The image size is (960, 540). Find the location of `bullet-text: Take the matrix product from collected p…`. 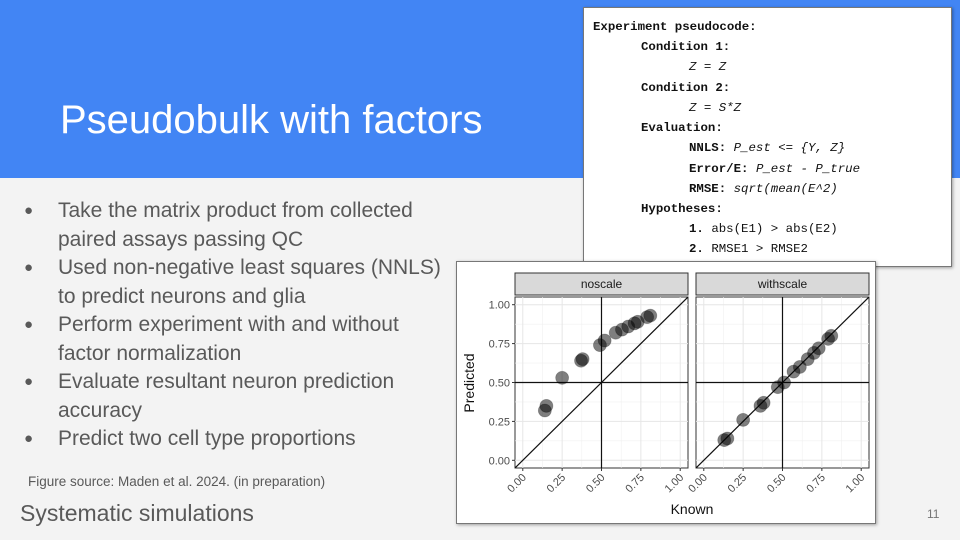

bullet-text: Take the matrix product from collected p… is located at coordinates (235, 225).